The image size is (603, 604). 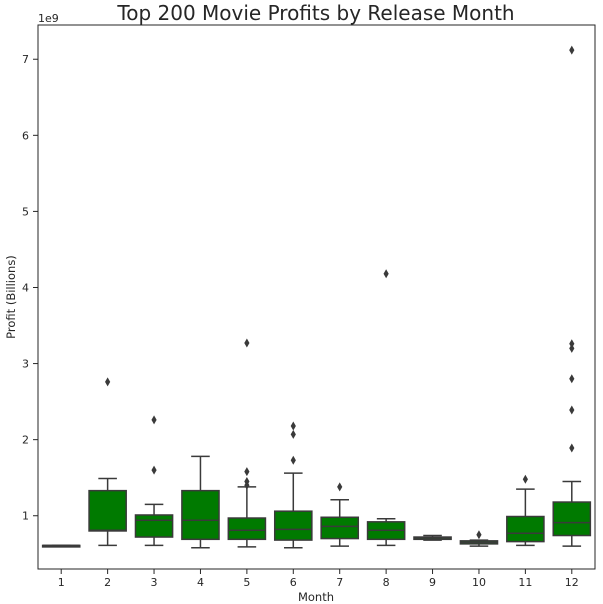 I want to click on x-tick-label: 3, so click(x=154, y=582).